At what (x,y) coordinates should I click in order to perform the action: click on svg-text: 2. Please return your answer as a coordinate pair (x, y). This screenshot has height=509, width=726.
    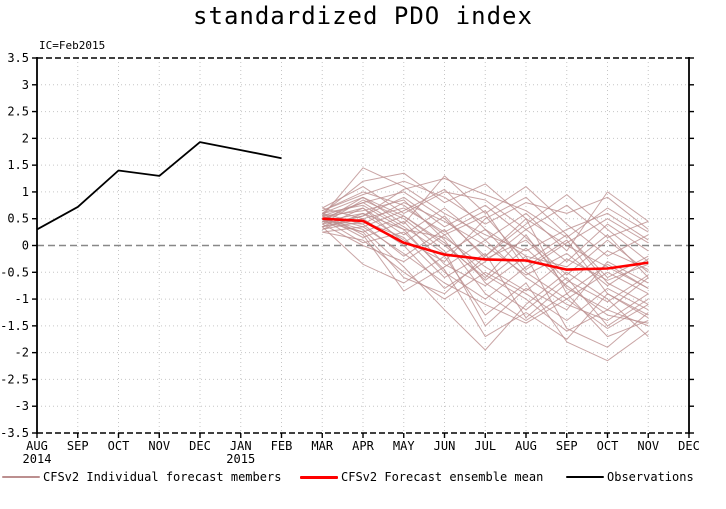
    Looking at the image, I should click on (25, 138).